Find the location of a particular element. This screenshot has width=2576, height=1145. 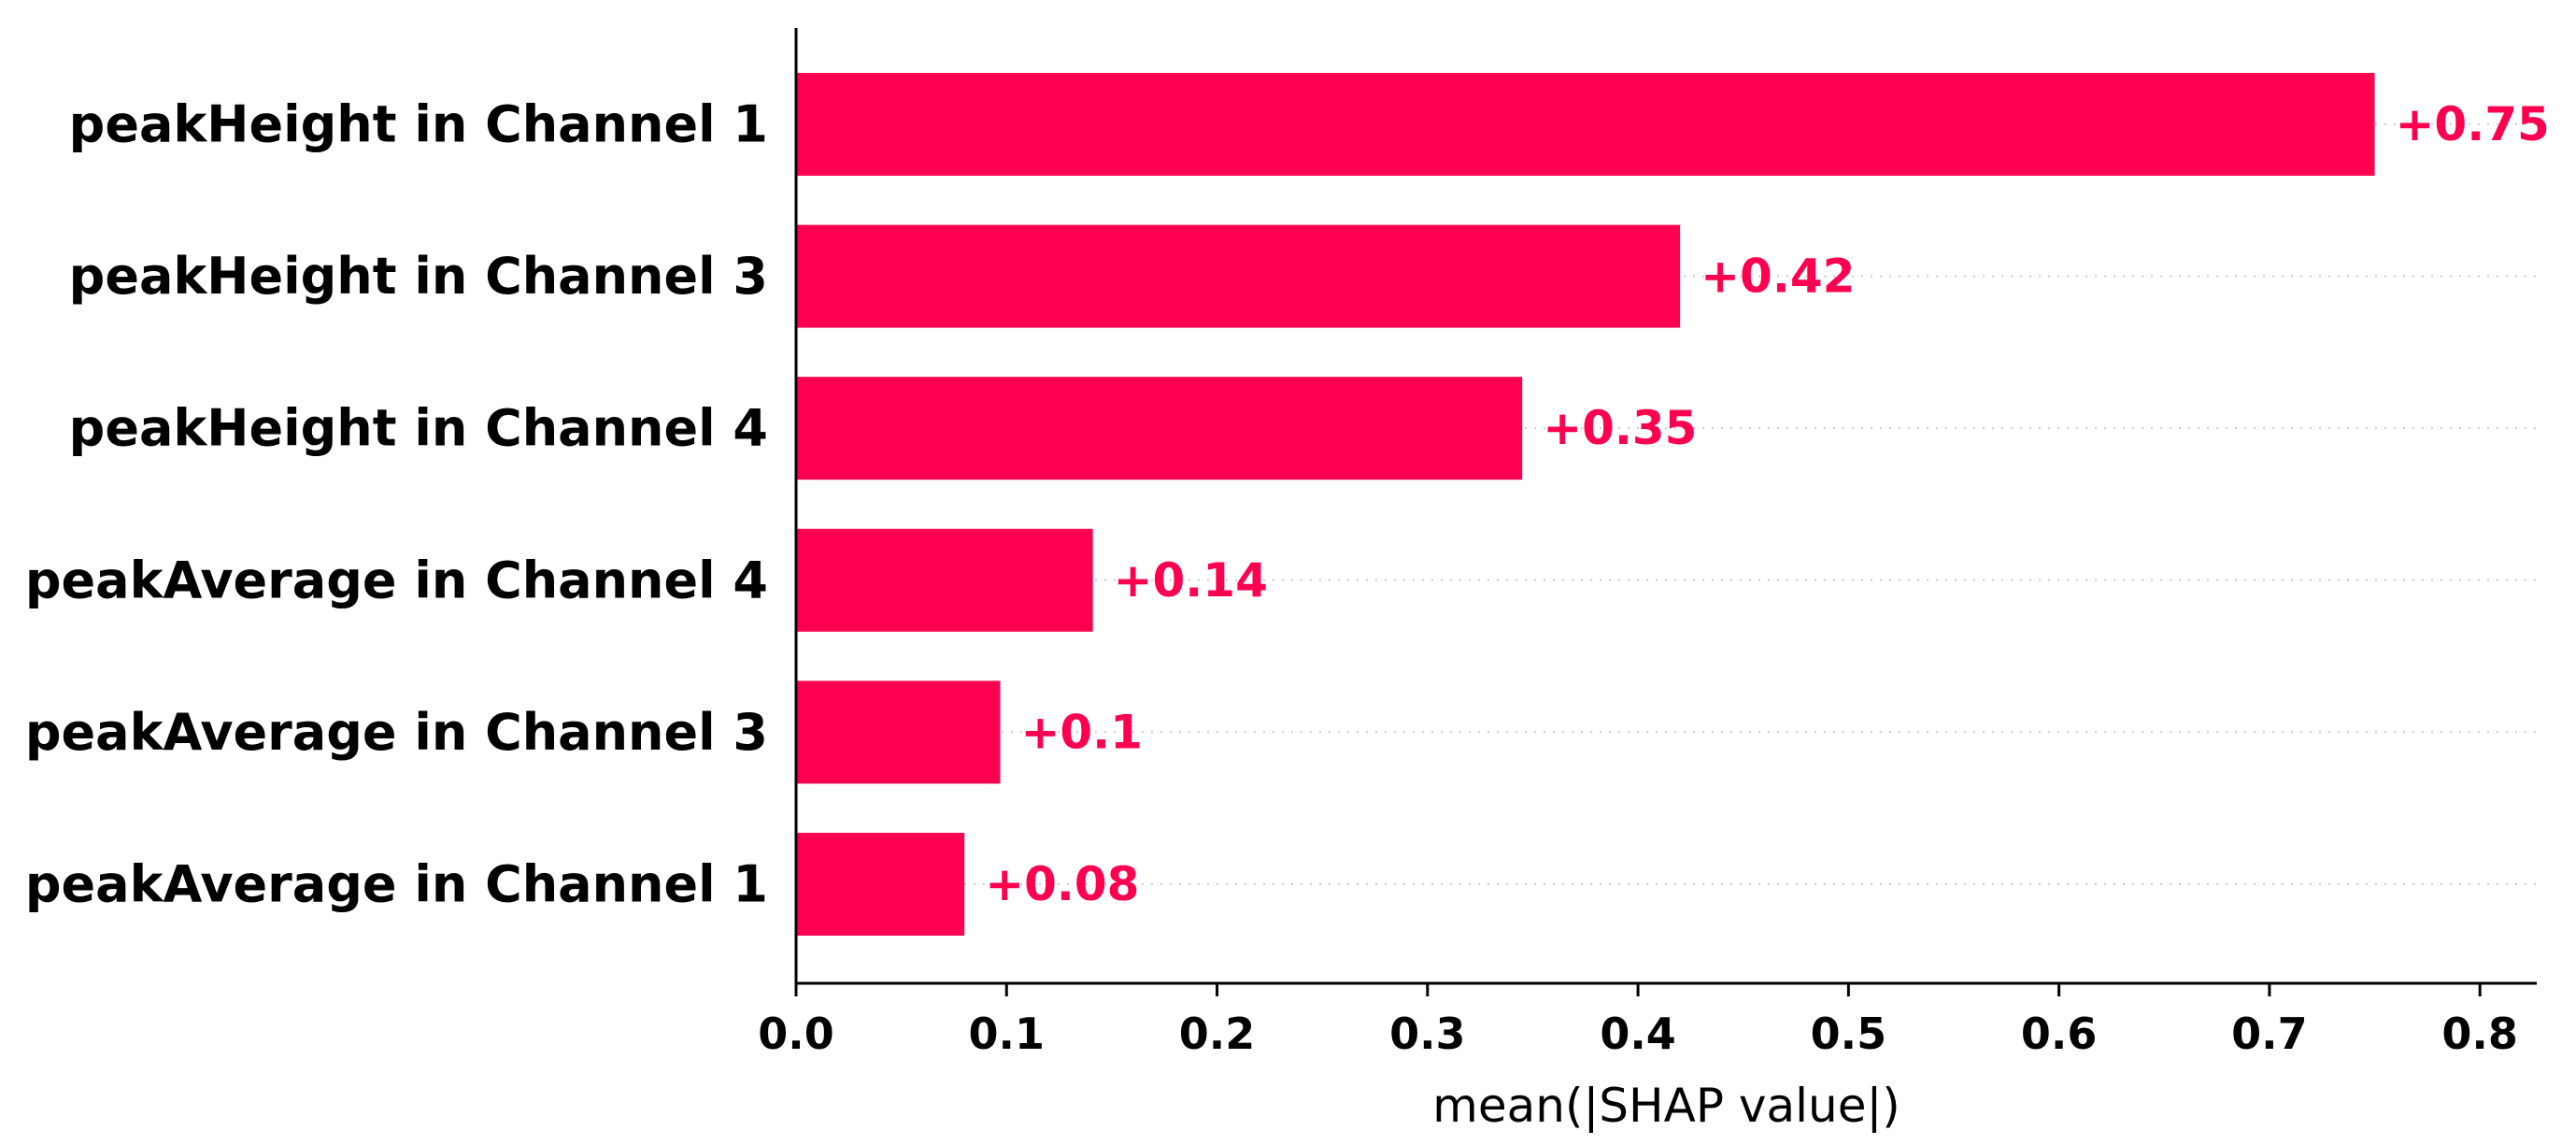

x-tick-label: 0.3 is located at coordinates (1427, 1034).